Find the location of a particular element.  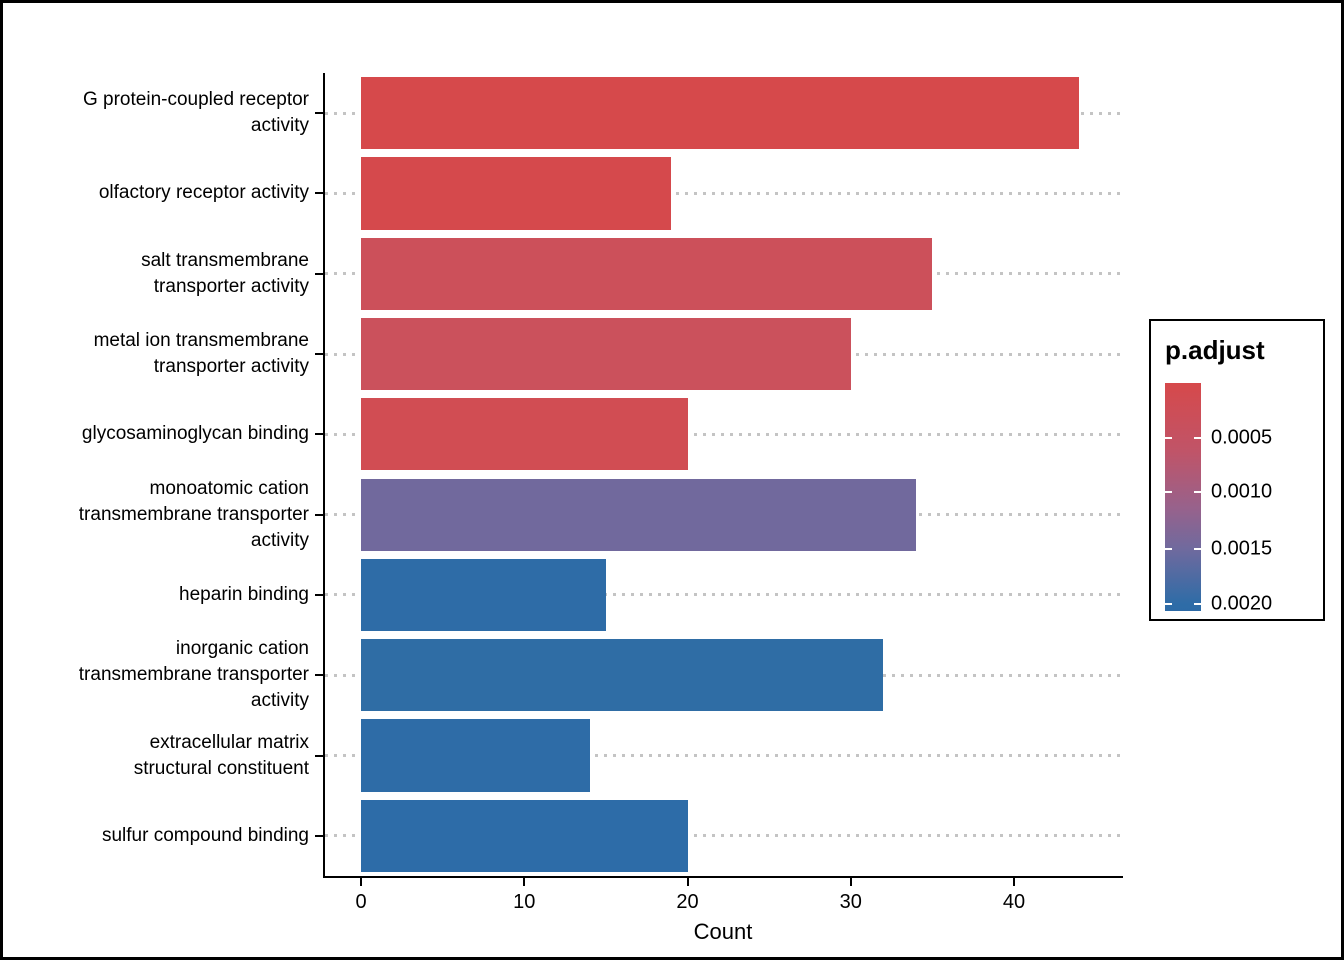

x-tick-label: 0 is located at coordinates (361, 902).